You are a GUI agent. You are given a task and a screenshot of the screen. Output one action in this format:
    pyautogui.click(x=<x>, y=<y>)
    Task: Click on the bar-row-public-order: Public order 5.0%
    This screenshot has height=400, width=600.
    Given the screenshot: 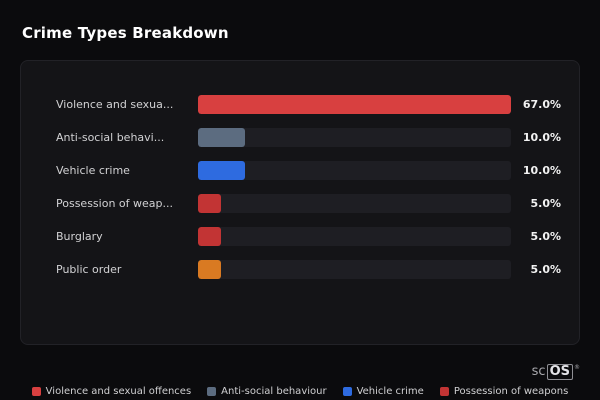 What is the action you would take?
    pyautogui.click(x=300, y=269)
    